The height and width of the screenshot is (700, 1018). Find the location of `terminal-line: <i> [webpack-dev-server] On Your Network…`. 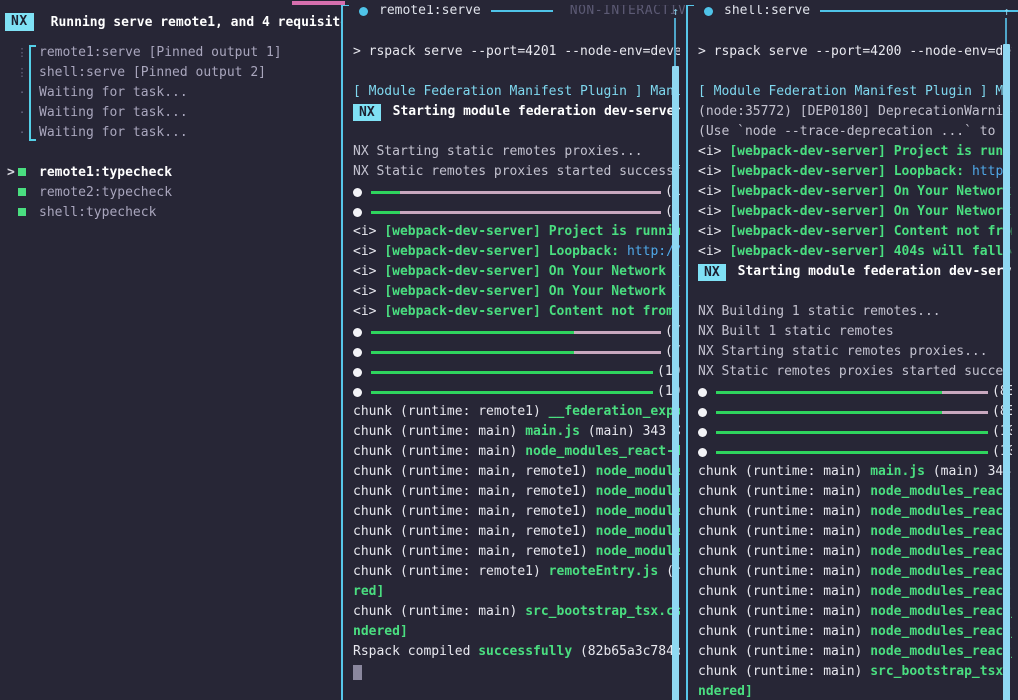

terminal-line: <i> [webpack-dev-server] On Your Network… is located at coordinates (516, 272).